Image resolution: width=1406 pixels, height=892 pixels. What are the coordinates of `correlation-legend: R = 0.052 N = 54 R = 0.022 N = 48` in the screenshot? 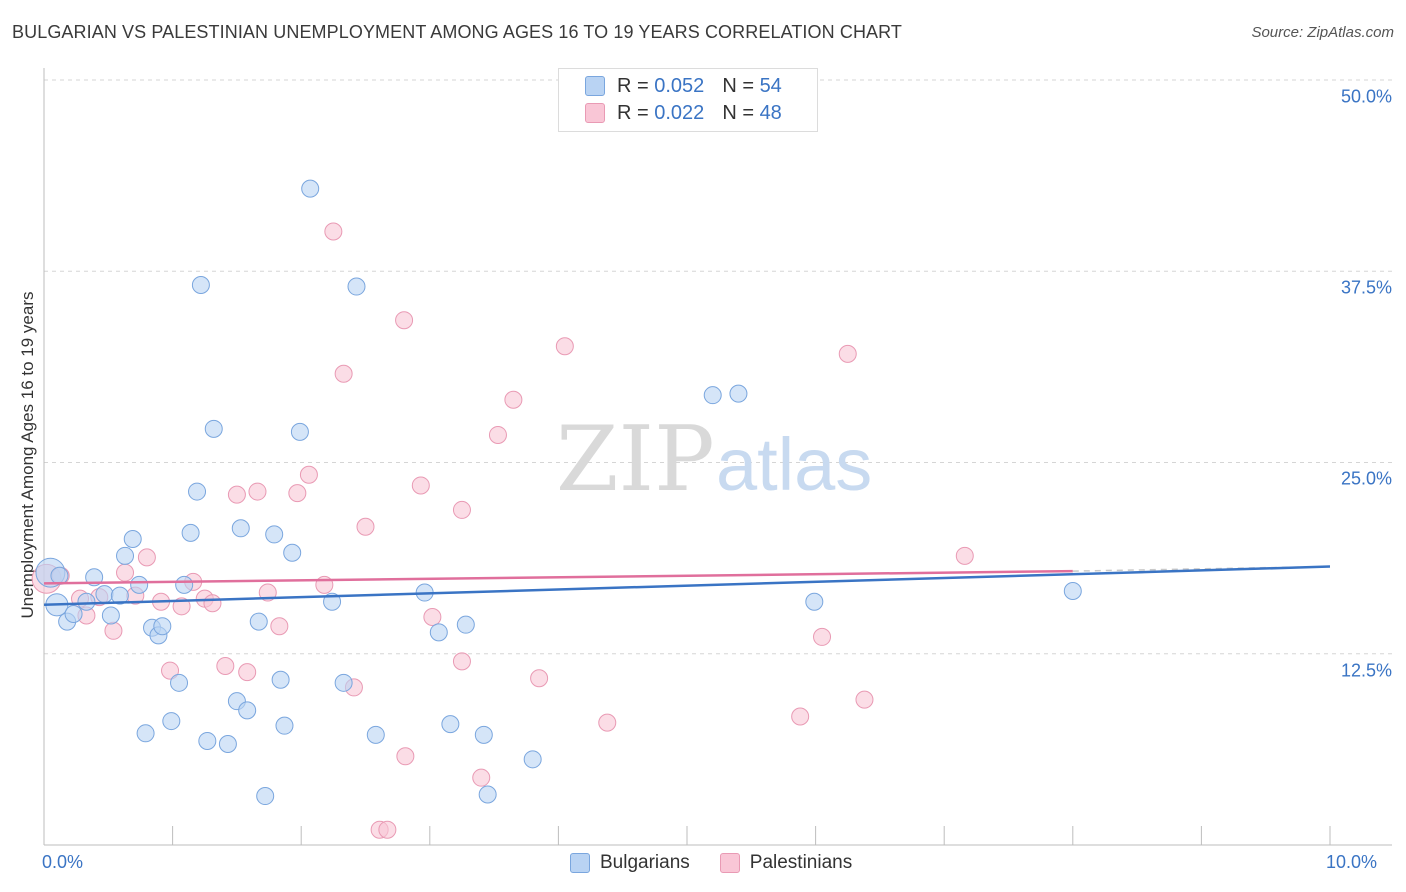 It's located at (688, 100).